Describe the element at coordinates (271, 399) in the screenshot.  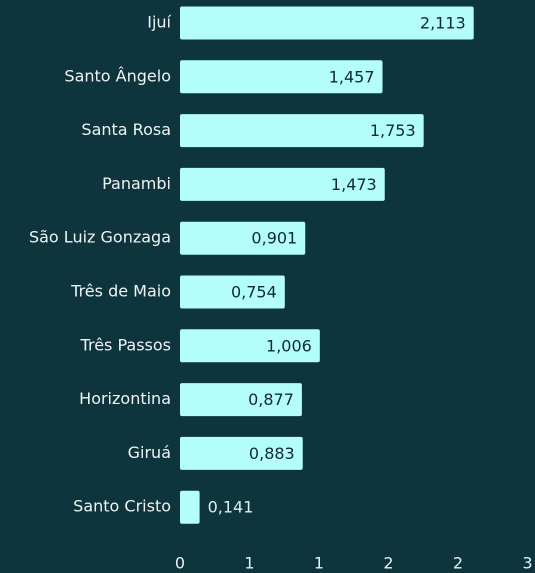
I see `value-label: 0,877` at that location.